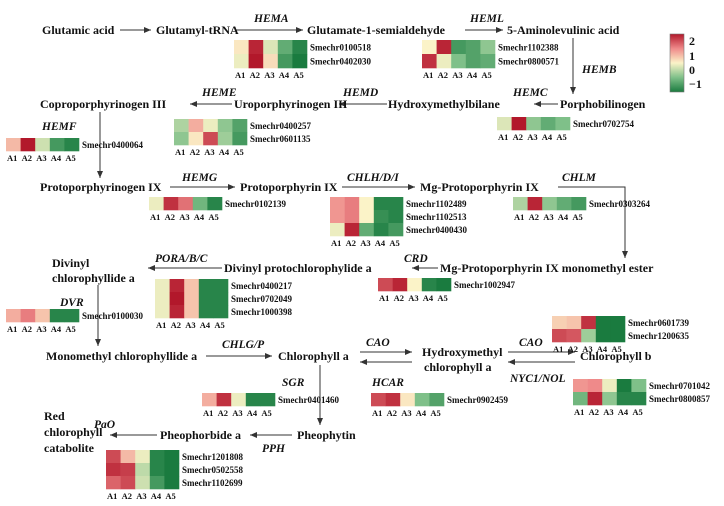  What do you see at coordinates (200, 435) in the screenshot?
I see `metabolite-pheophorbide: Pheophorbide a` at bounding box center [200, 435].